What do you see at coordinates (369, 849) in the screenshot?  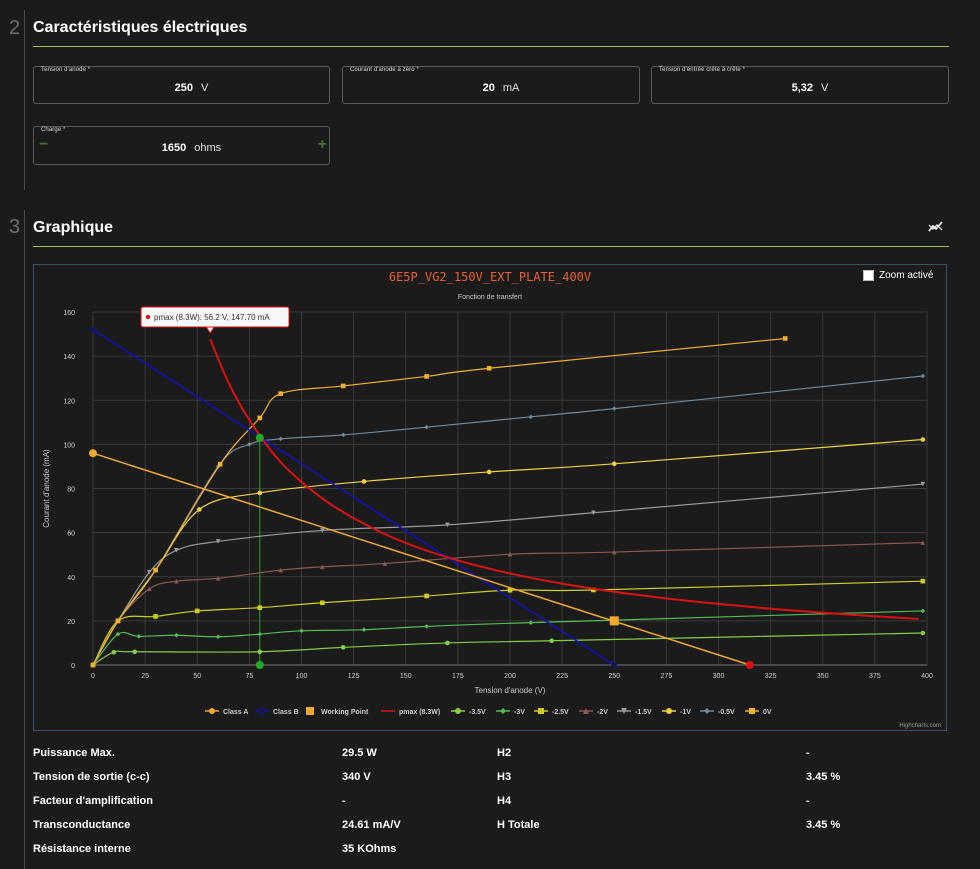 I see `stat-value-4: 35 KOhms` at bounding box center [369, 849].